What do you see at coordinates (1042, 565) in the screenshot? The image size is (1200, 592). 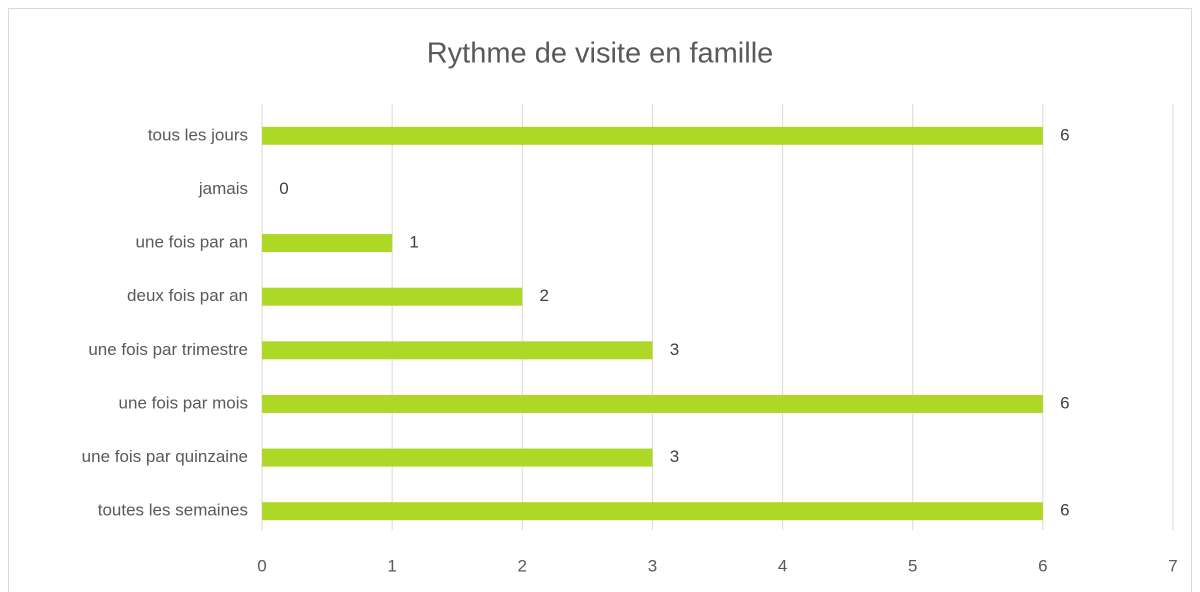 I see `x-tick-label: 6` at bounding box center [1042, 565].